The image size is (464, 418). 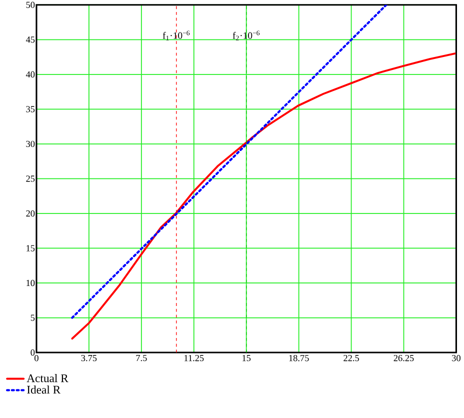 What do you see at coordinates (30, 74) in the screenshot?
I see `y-tick-label: 40` at bounding box center [30, 74].